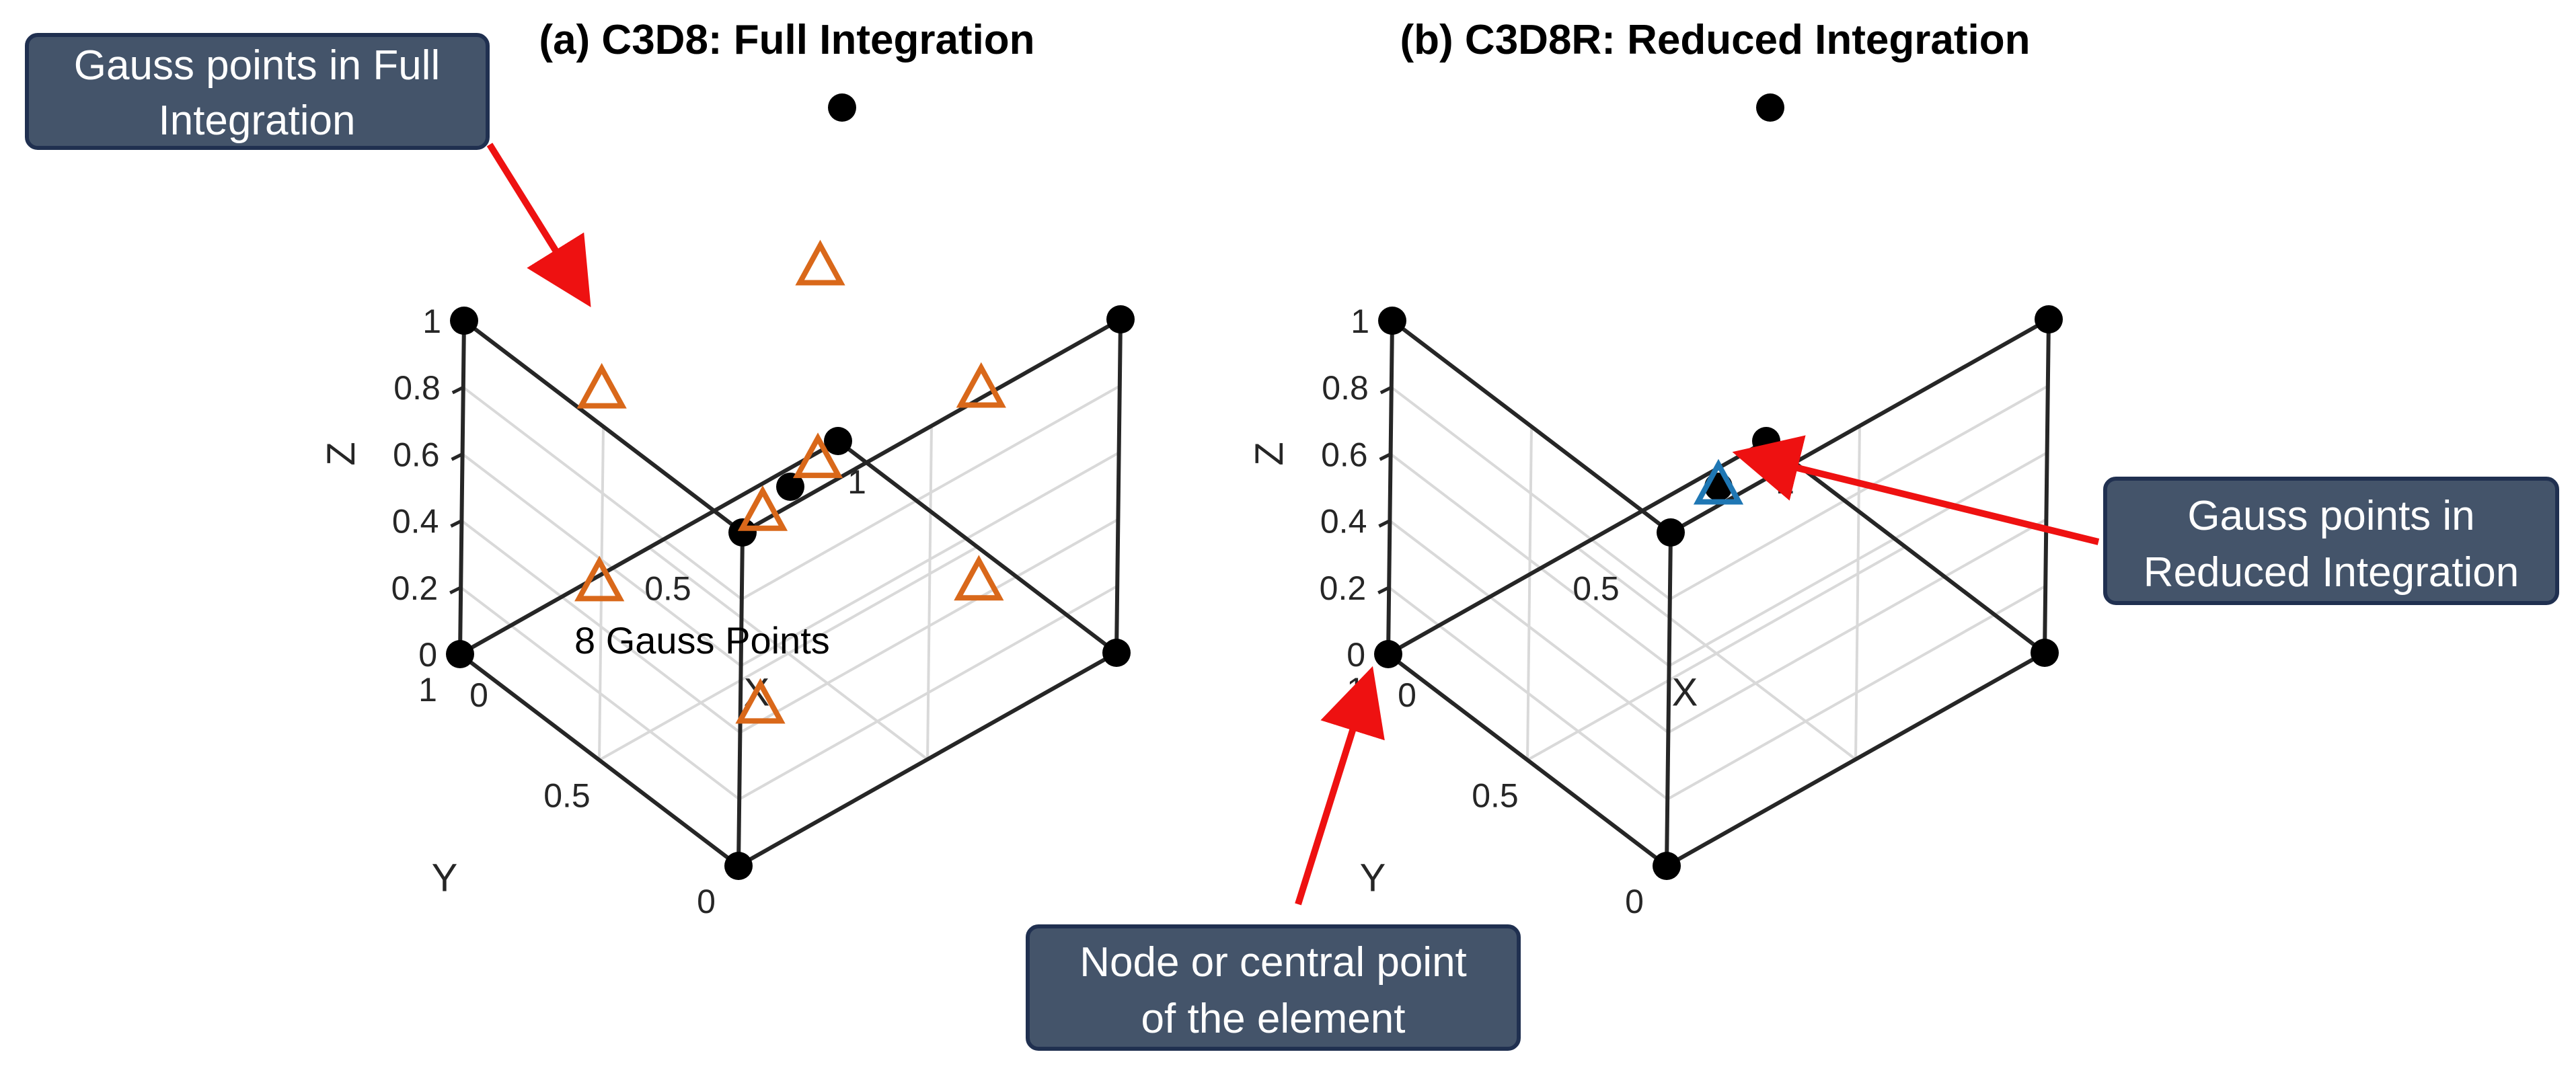 The width and height of the screenshot is (2576, 1077). Describe the element at coordinates (1715, 40) in the screenshot. I see `chart-title: (b) C3D8R: Reduced Integration` at that location.